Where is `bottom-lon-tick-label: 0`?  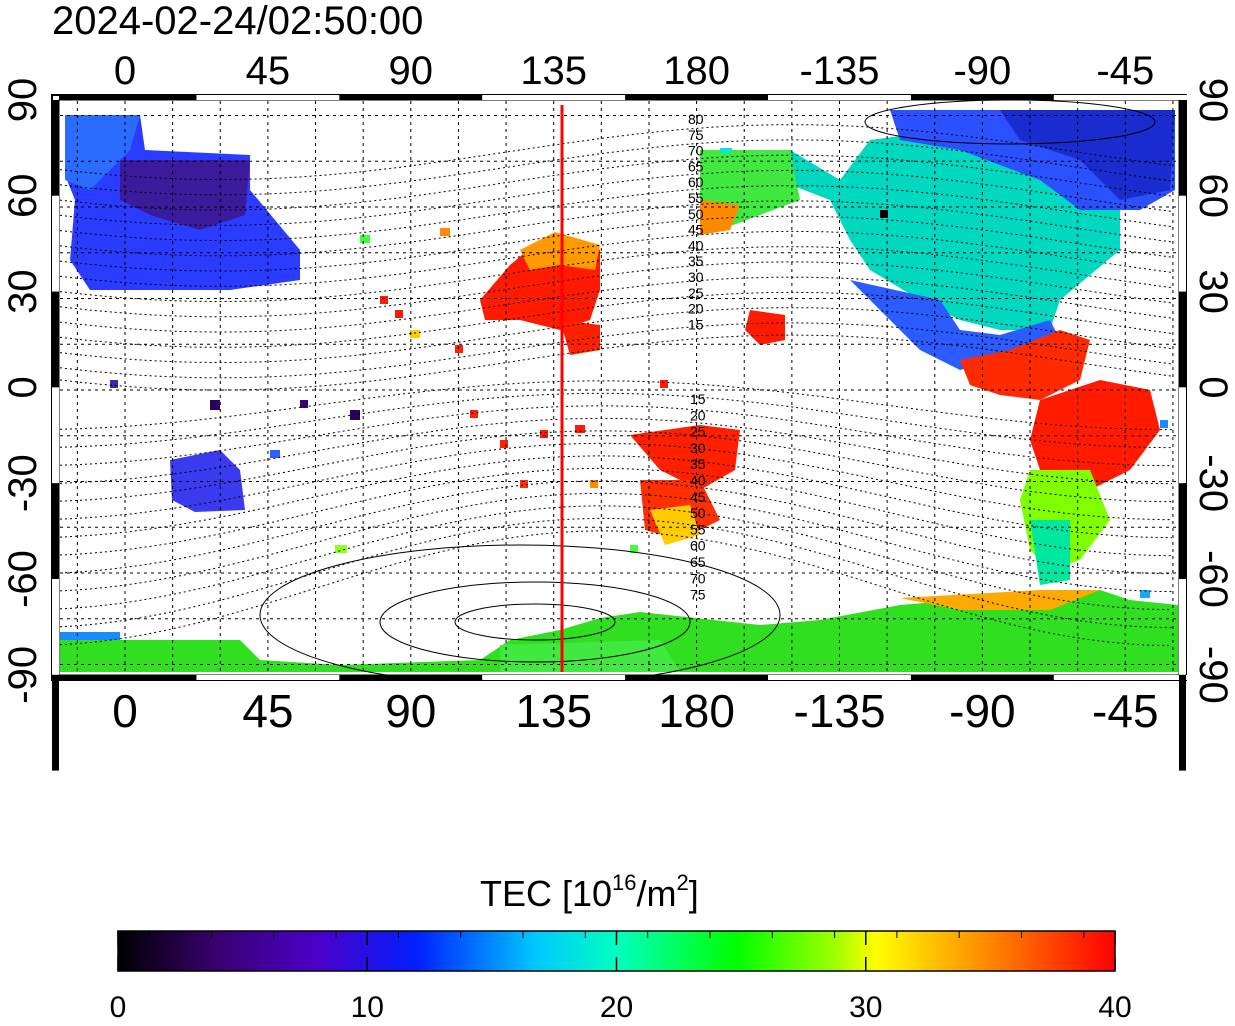 bottom-lon-tick-label: 0 is located at coordinates (125, 711).